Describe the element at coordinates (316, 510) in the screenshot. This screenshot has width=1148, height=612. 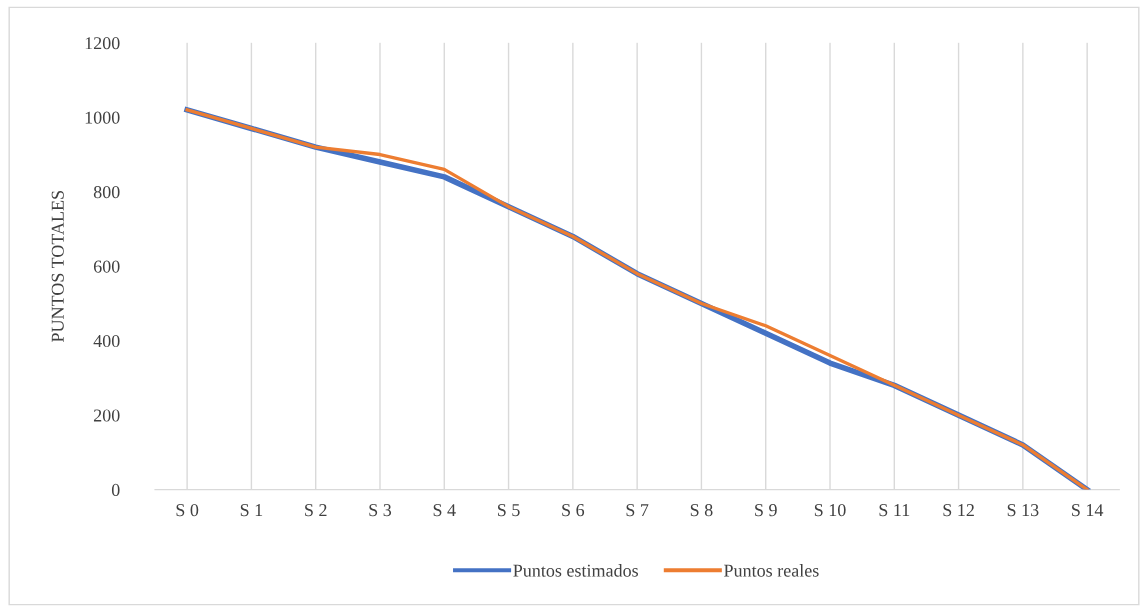
I see `x-tick-label: S 2` at that location.